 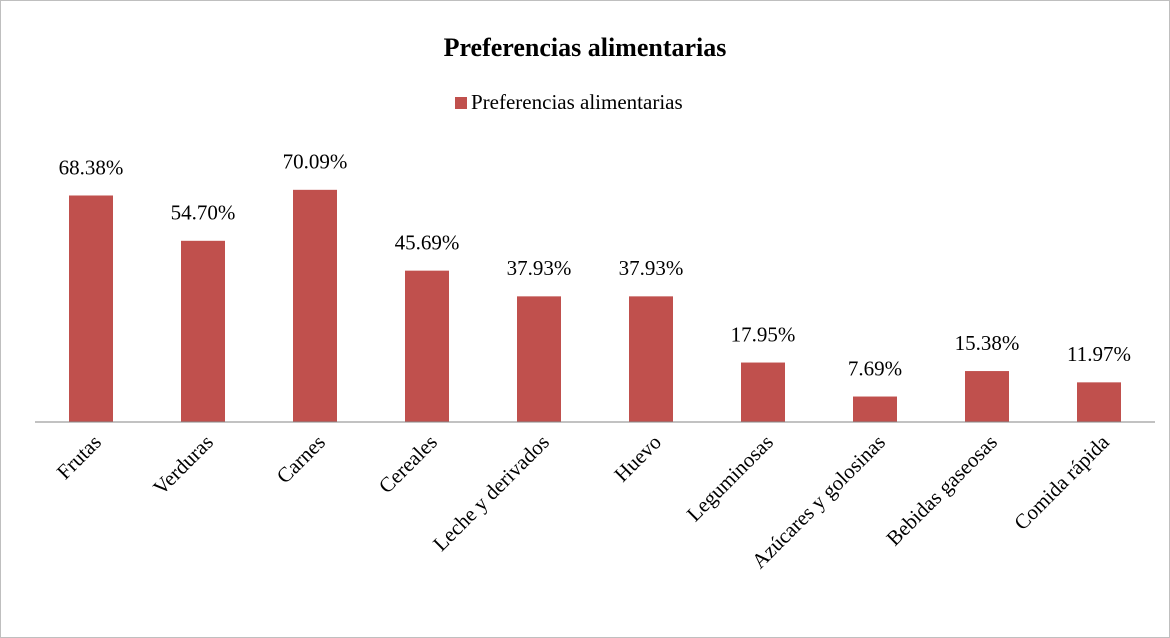 I want to click on data-label: 7.69%, so click(x=875, y=368).